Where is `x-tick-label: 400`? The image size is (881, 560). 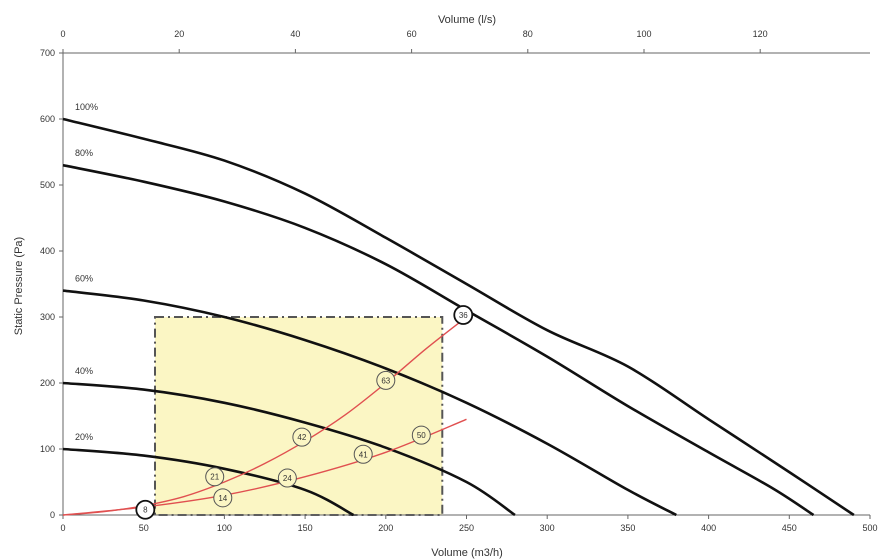 x-tick-label: 400 is located at coordinates (708, 528).